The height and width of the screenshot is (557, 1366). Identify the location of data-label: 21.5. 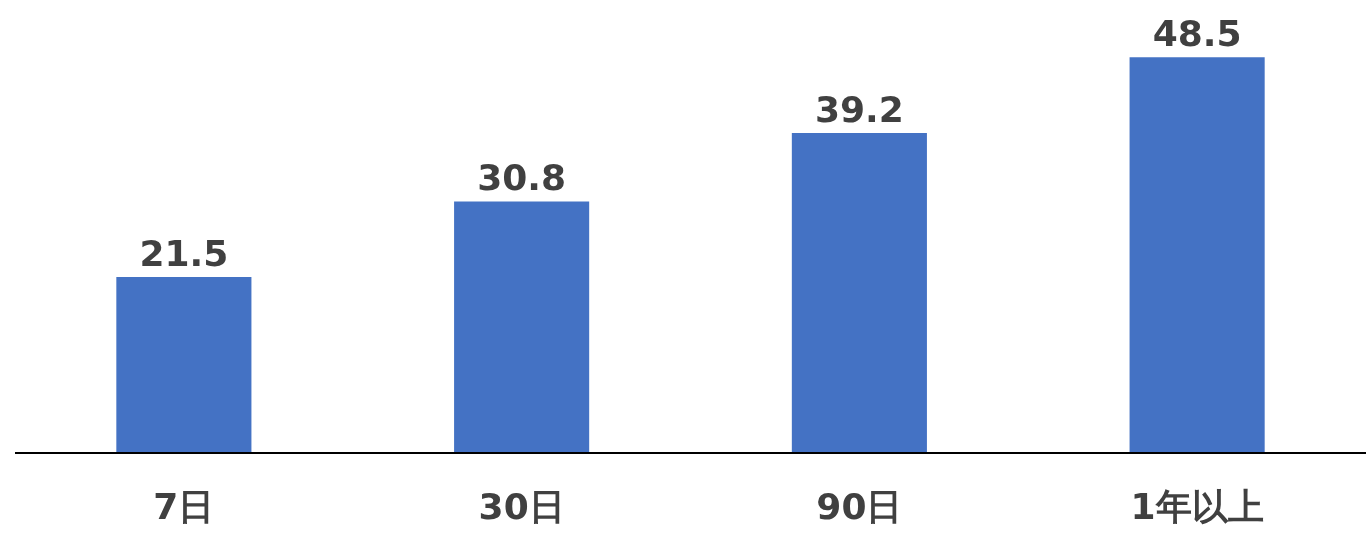
(184, 254).